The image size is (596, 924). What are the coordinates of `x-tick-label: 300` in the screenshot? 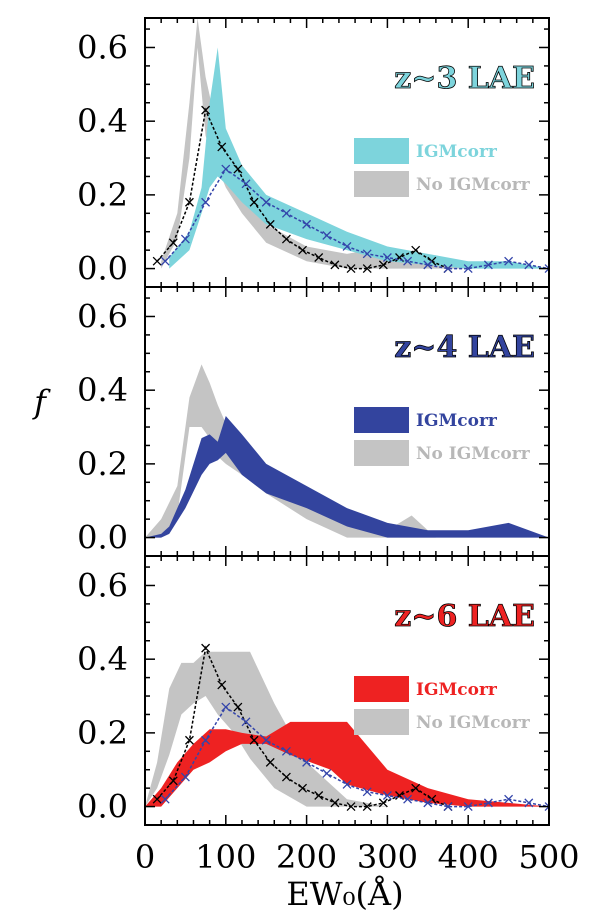 It's located at (387, 857).